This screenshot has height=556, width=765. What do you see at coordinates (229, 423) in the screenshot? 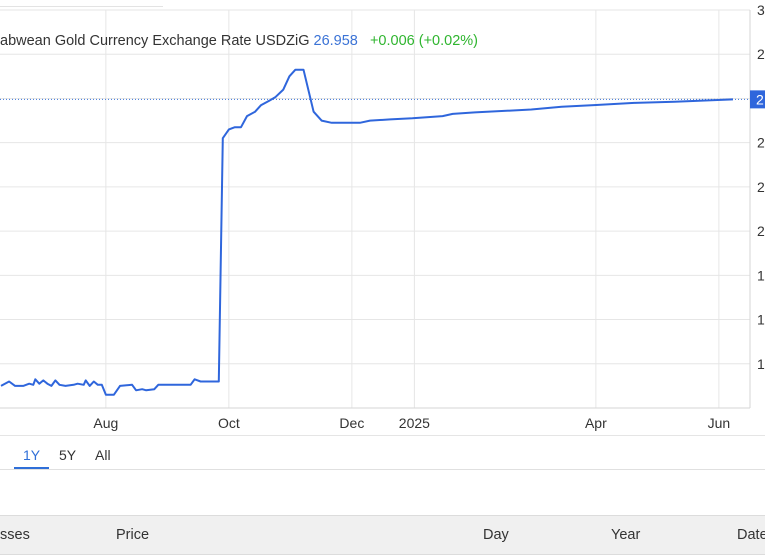
I see `x-tick-label: Oct` at bounding box center [229, 423].